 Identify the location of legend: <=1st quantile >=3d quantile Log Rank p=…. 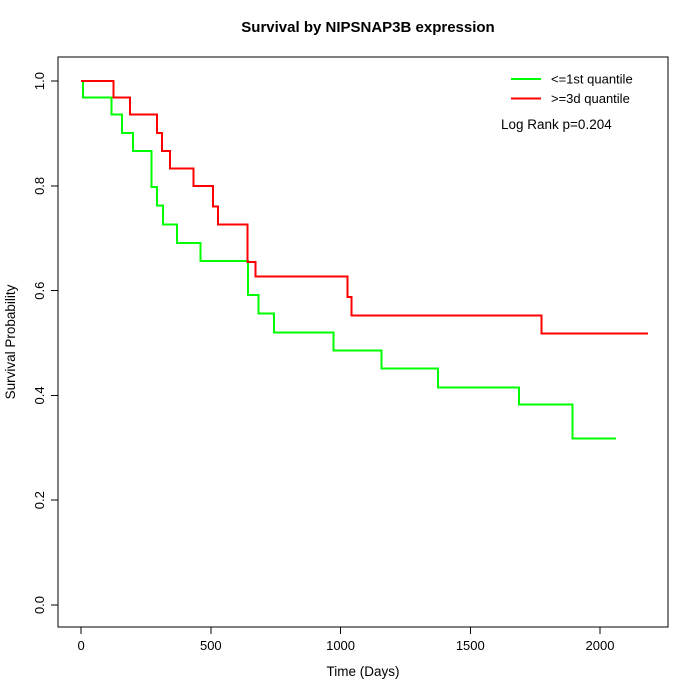
(567, 102).